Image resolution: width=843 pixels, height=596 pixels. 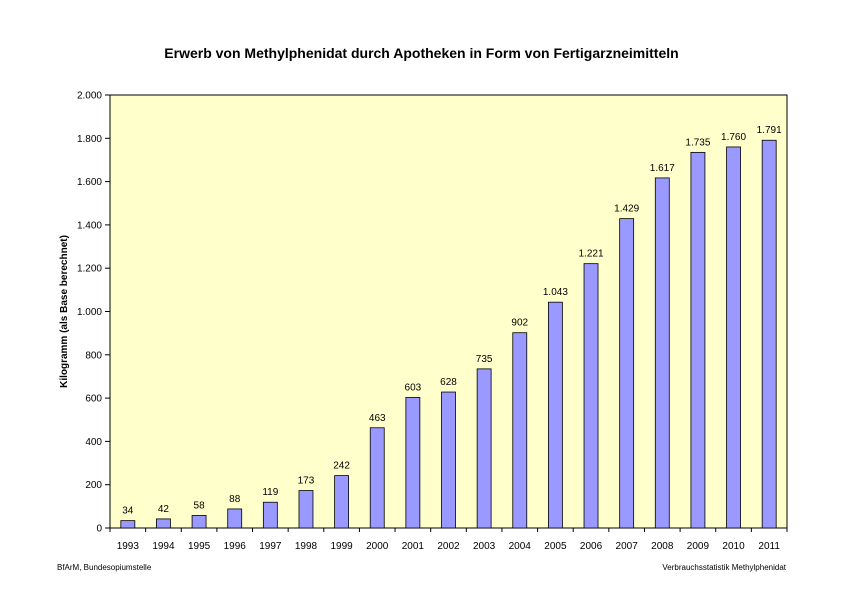 I want to click on footer-caption: Verbrauchsstatistik Methylphenidat, so click(x=724, y=567).